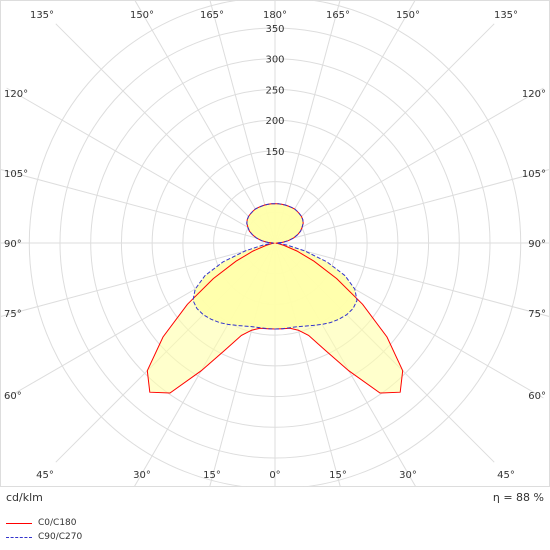 Image resolution: width=550 pixels, height=550 pixels. I want to click on unit-label: cd/klm, so click(24, 497).